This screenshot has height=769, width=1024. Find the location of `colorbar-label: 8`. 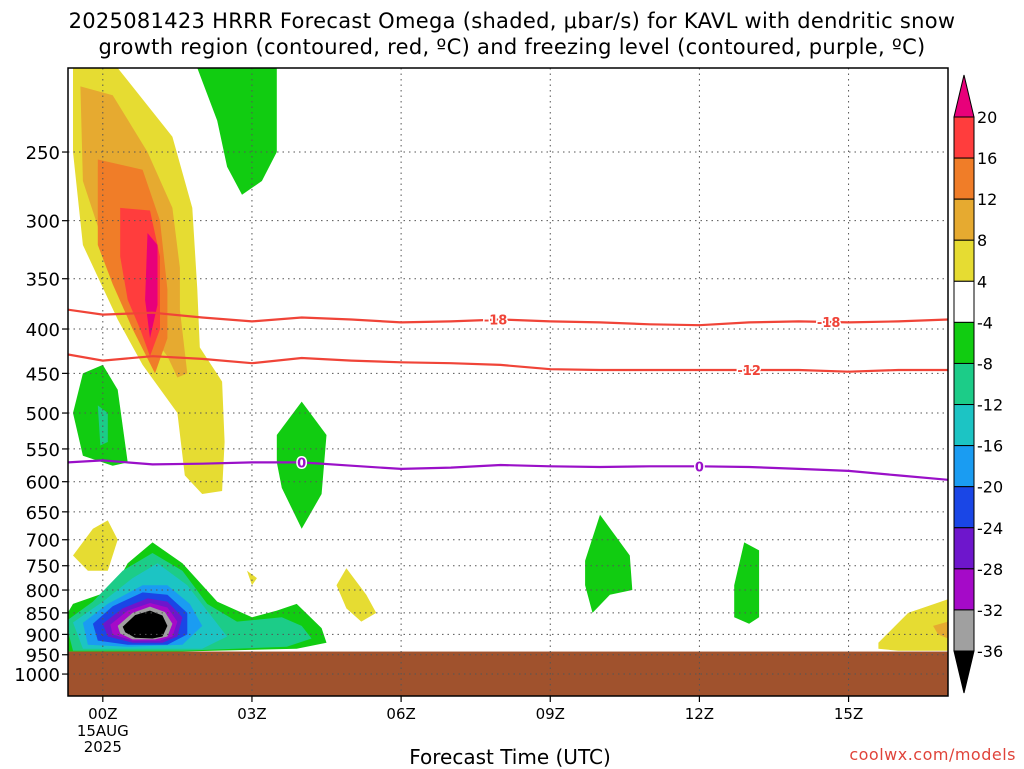

colorbar-label: 8 is located at coordinates (982, 240).